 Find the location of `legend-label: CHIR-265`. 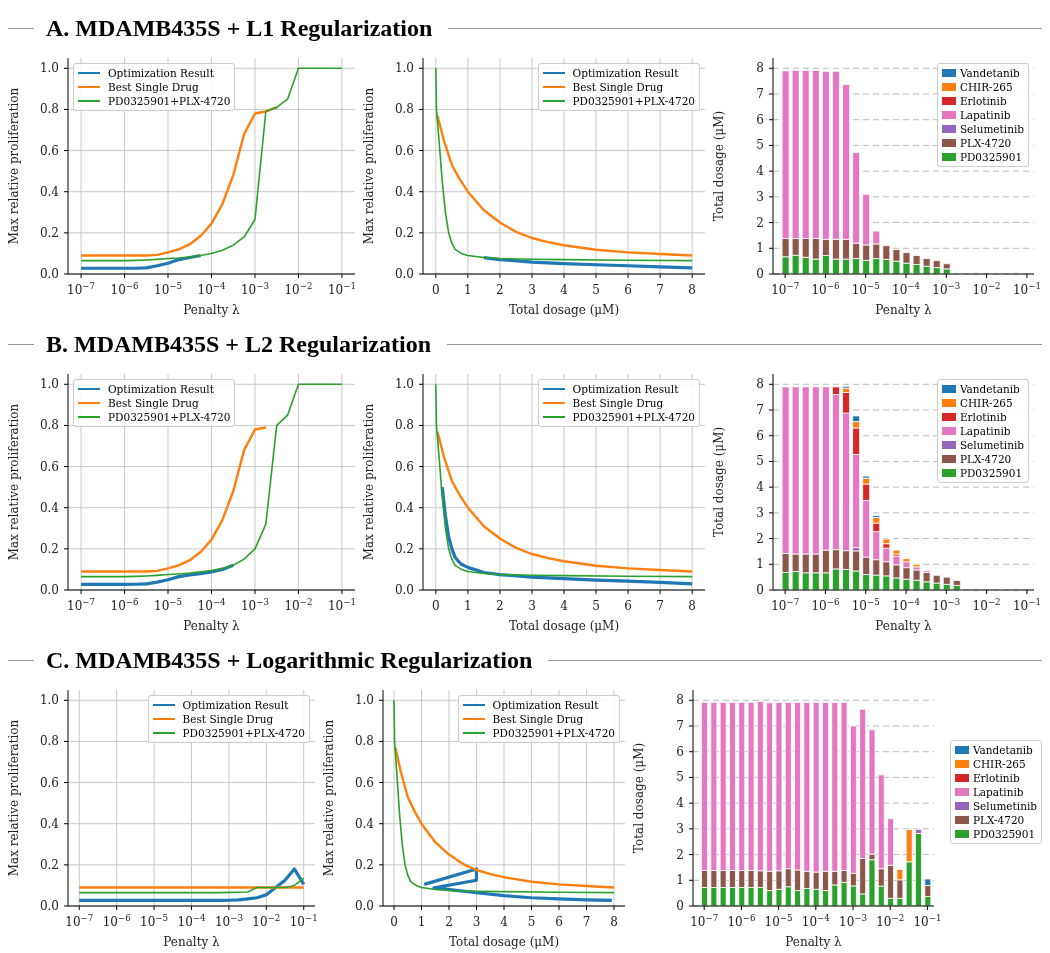

legend-label: CHIR-265 is located at coordinates (986, 403).